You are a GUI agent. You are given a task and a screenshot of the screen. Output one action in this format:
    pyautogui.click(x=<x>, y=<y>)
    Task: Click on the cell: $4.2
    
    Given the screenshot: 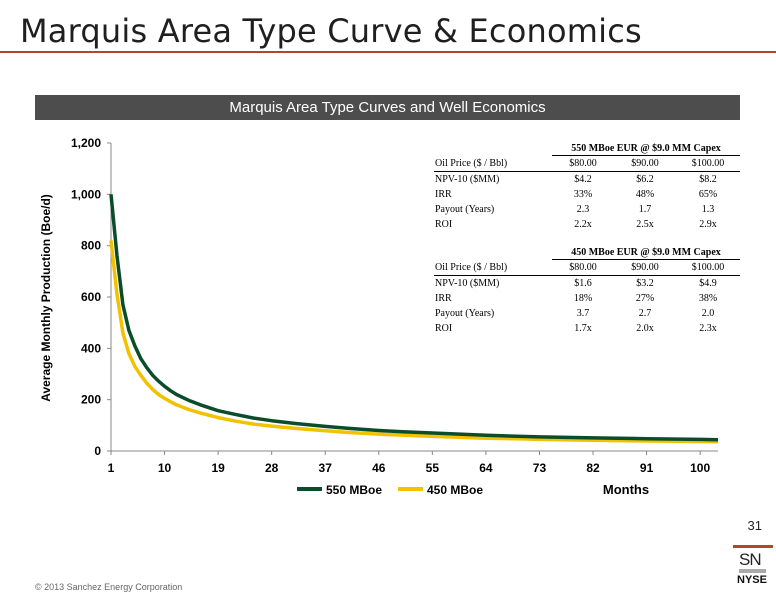 What is the action you would take?
    pyautogui.click(x=583, y=179)
    